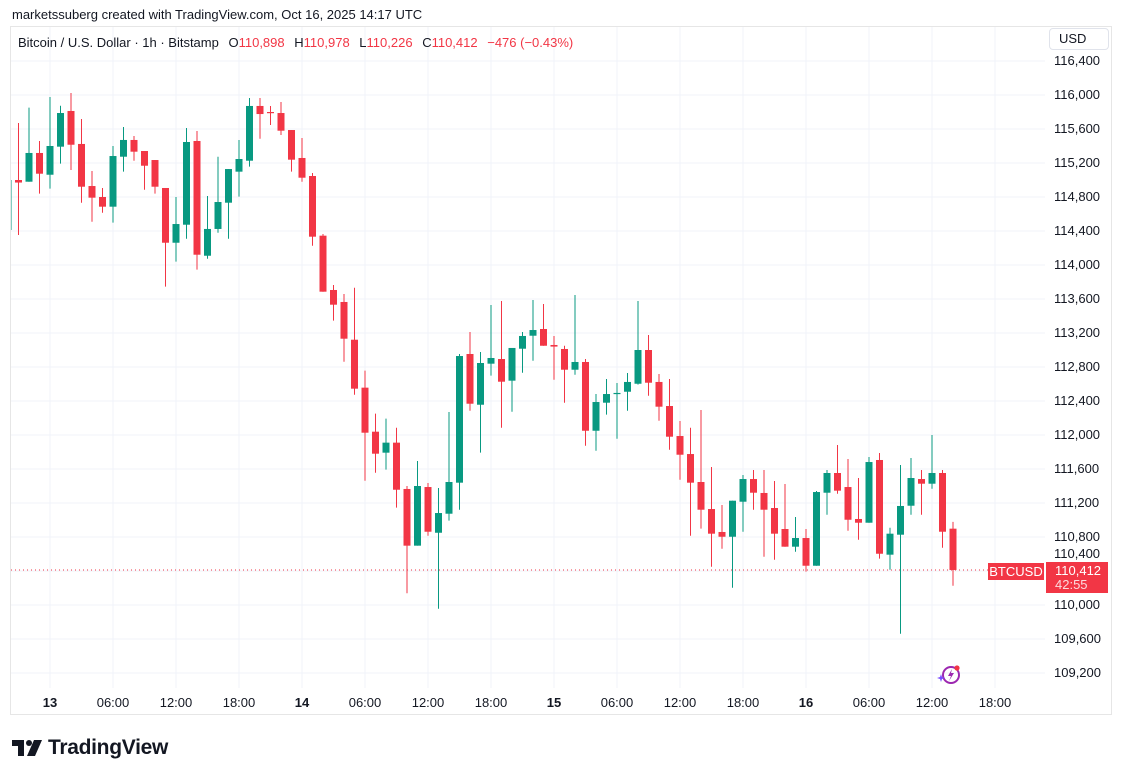 The width and height of the screenshot is (1123, 776). What do you see at coordinates (950, 677) in the screenshot?
I see `lightning-sparkle-icon` at bounding box center [950, 677].